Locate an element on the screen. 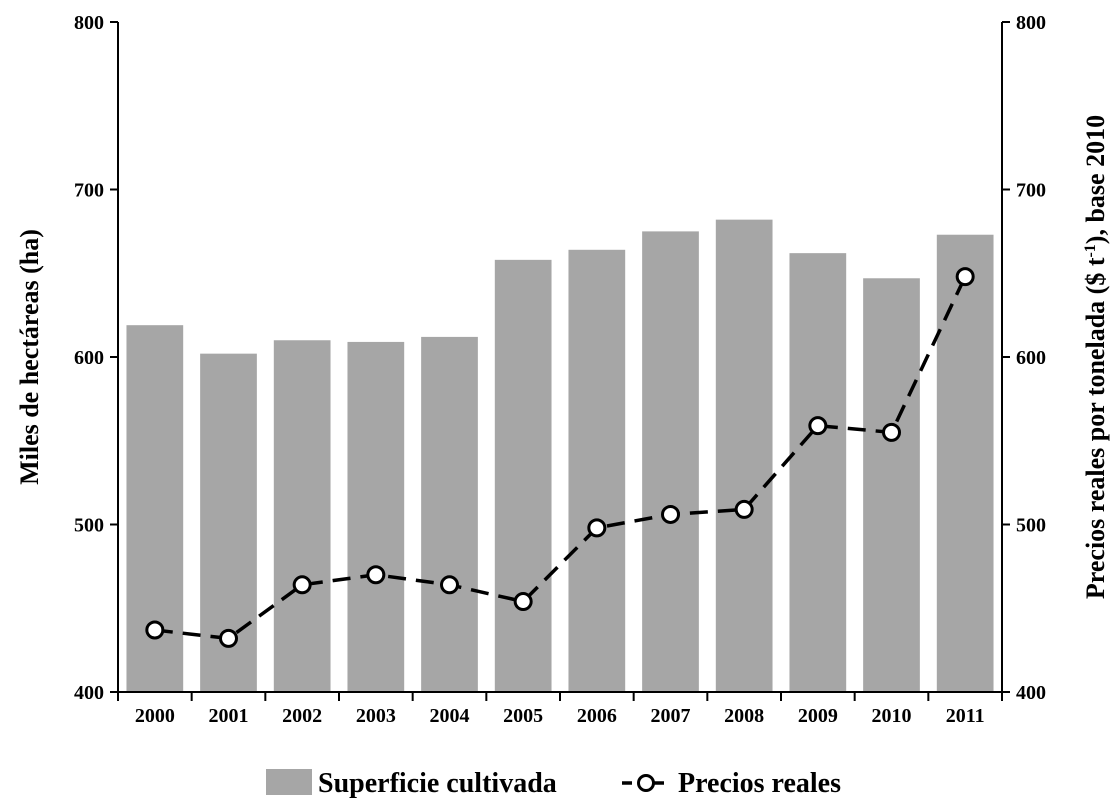  bar-2010 is located at coordinates (891, 485).